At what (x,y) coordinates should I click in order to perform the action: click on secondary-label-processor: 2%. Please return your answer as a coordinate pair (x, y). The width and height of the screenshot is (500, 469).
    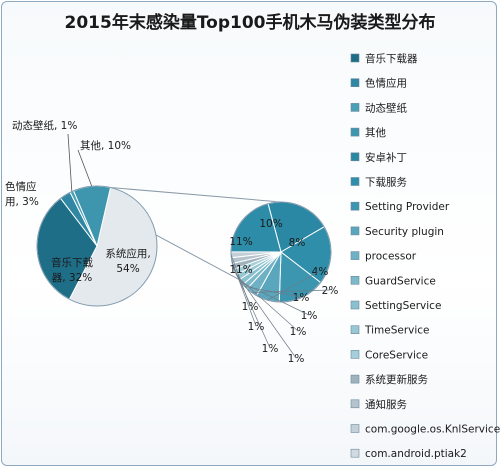
    Looking at the image, I should click on (330, 291).